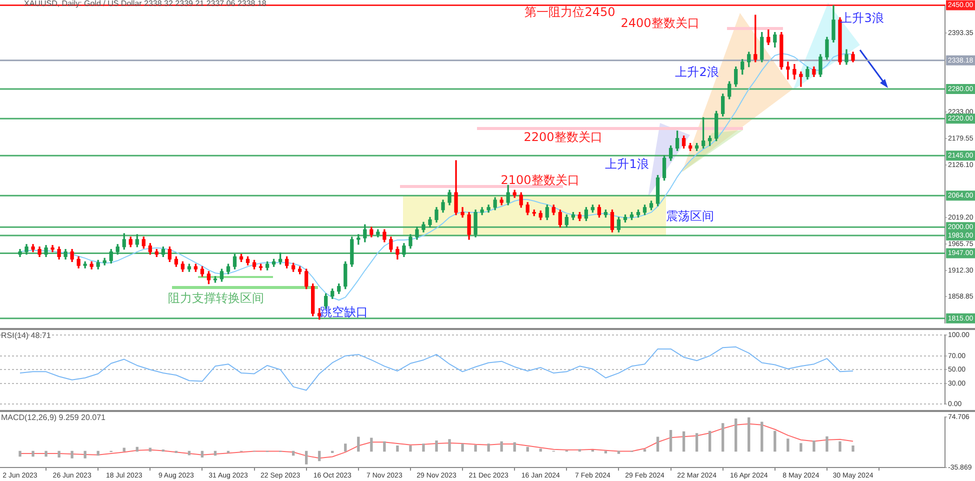 This screenshot has height=481, width=975. Describe the element at coordinates (53, 417) in the screenshot. I see `chart-title: MACD(12,26,9) 9.259 20.071` at that location.